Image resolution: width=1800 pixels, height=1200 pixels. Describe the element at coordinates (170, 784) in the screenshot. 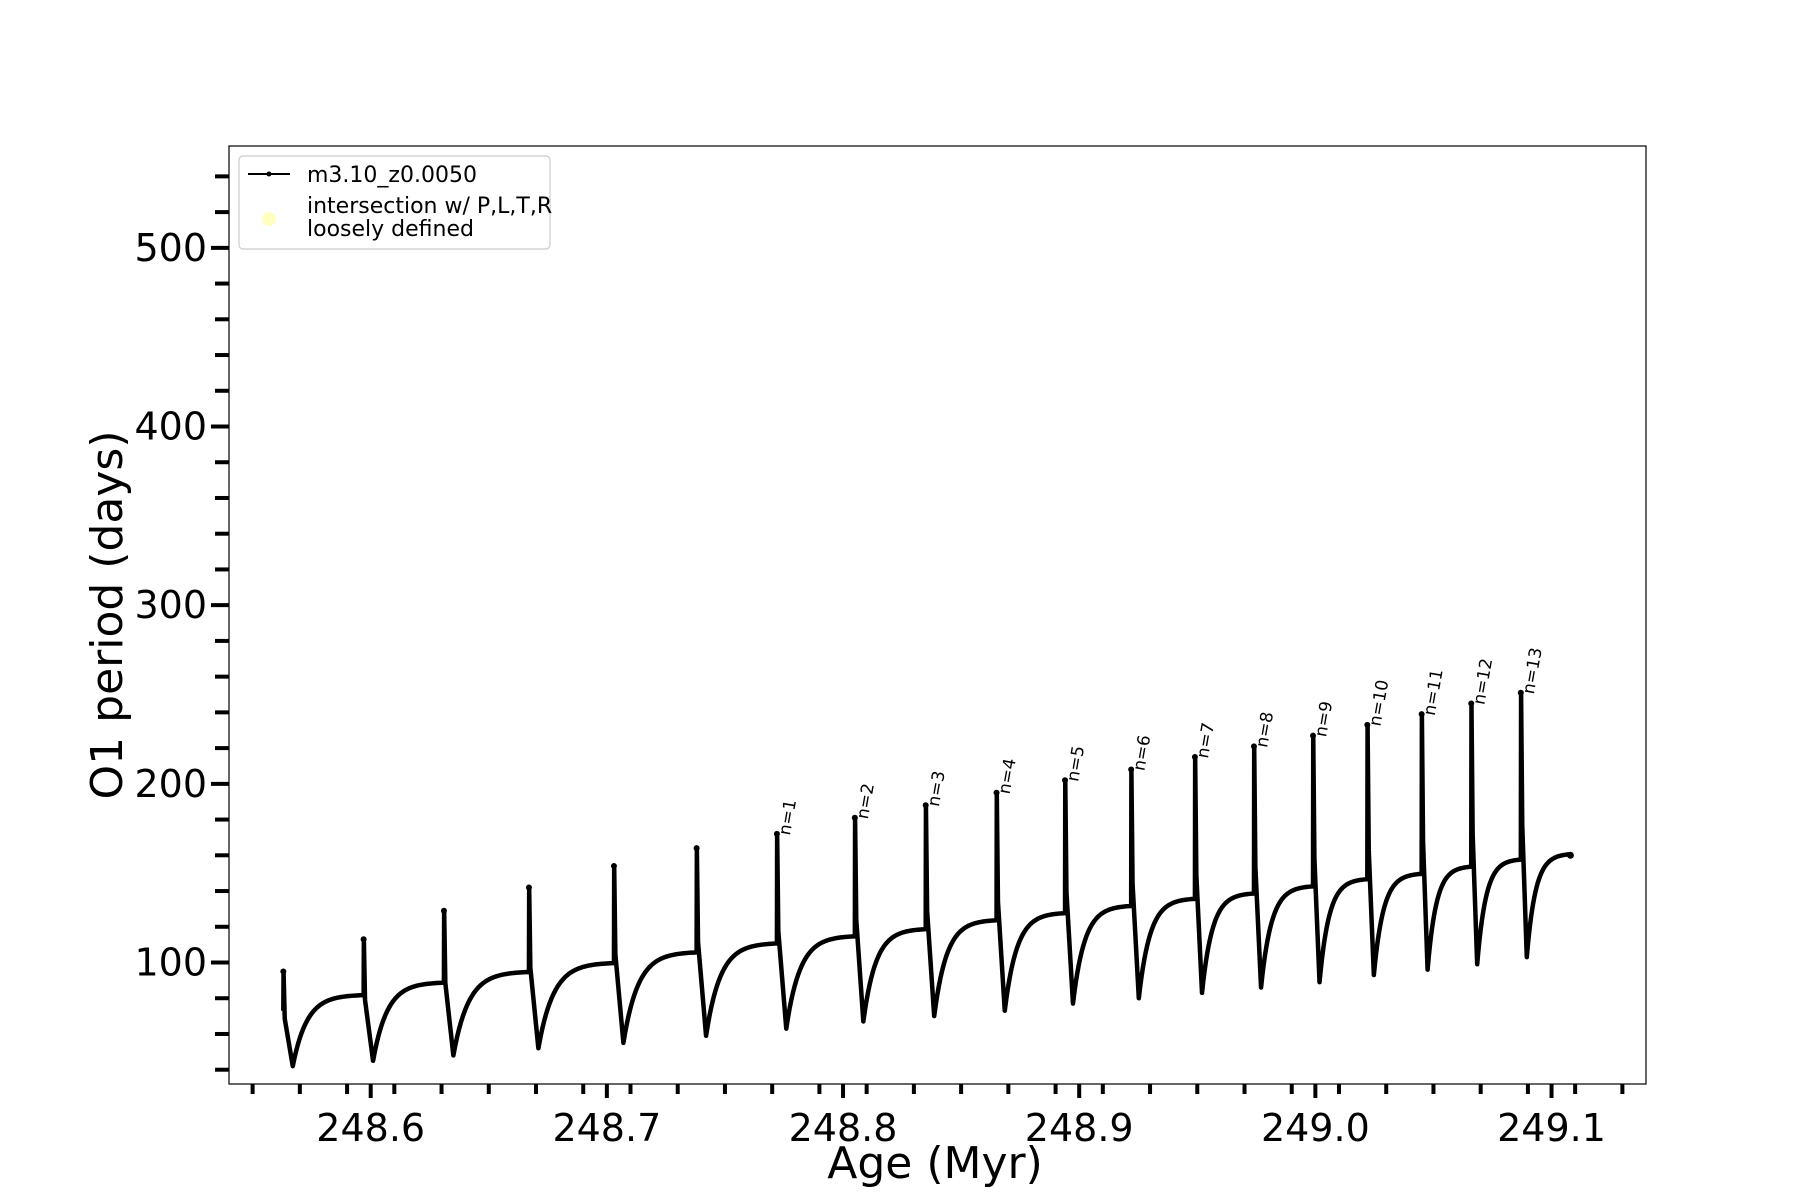

I see `y-tick-label: 200` at that location.